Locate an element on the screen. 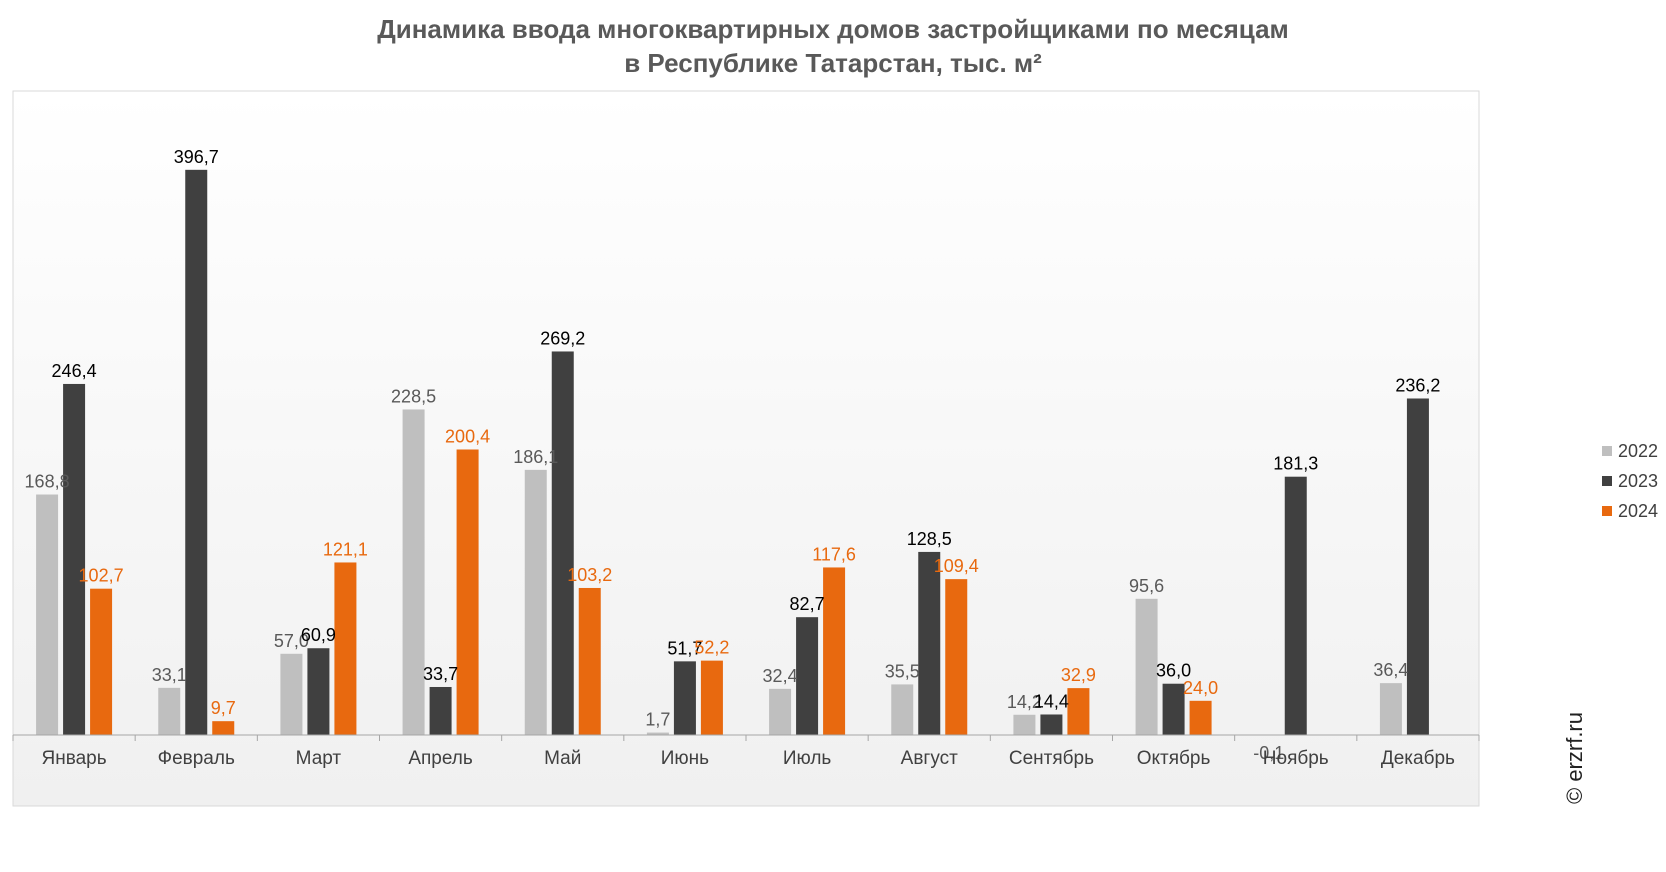  data-label-2022: 168,8 is located at coordinates (47, 482).